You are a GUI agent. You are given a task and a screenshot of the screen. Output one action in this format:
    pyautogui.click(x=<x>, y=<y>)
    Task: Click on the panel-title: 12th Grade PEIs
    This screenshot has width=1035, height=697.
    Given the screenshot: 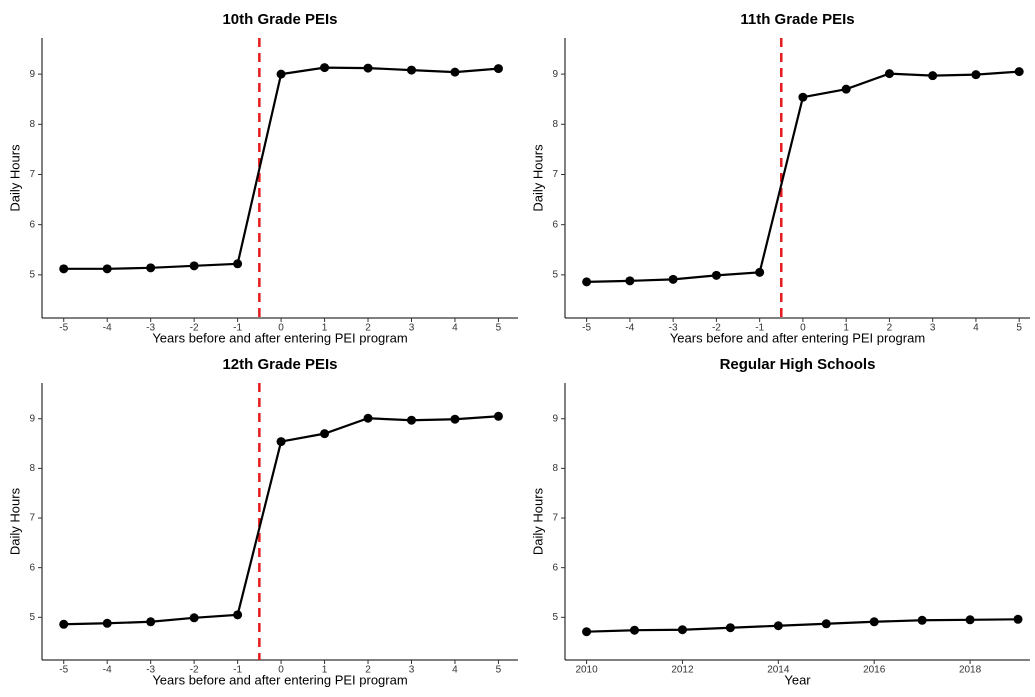 What is the action you would take?
    pyautogui.click(x=279, y=364)
    